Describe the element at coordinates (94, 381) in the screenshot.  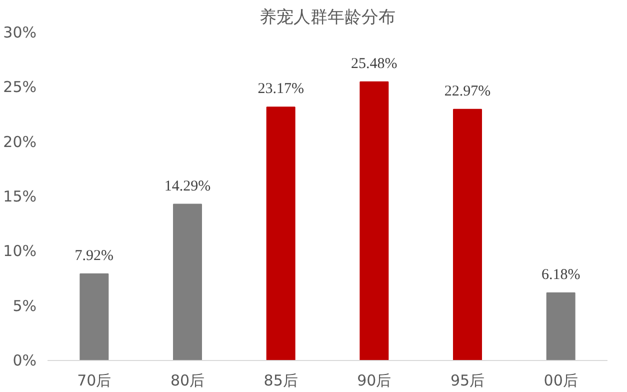
I see `x-tick-label: 70后` at that location.